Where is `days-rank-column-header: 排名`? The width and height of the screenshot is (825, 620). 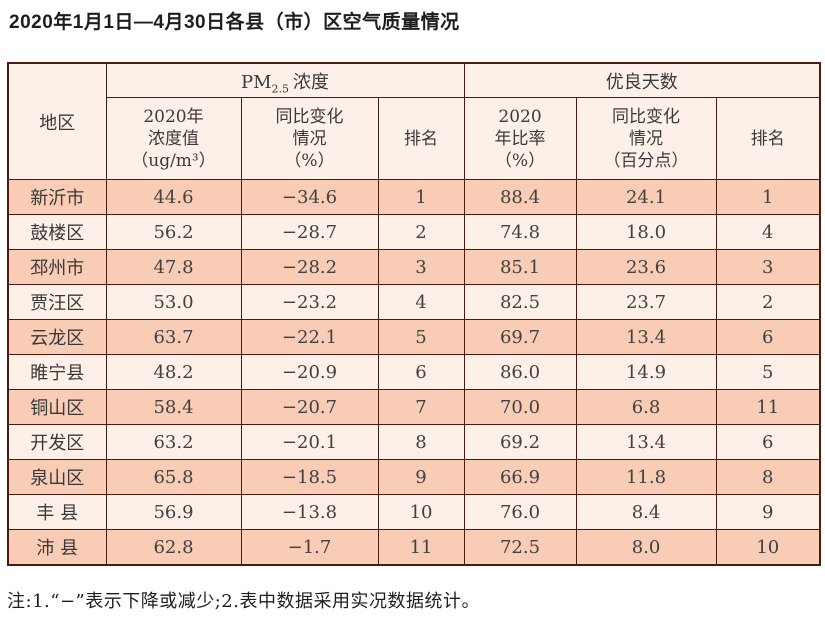 days-rank-column-header: 排名 is located at coordinates (768, 138).